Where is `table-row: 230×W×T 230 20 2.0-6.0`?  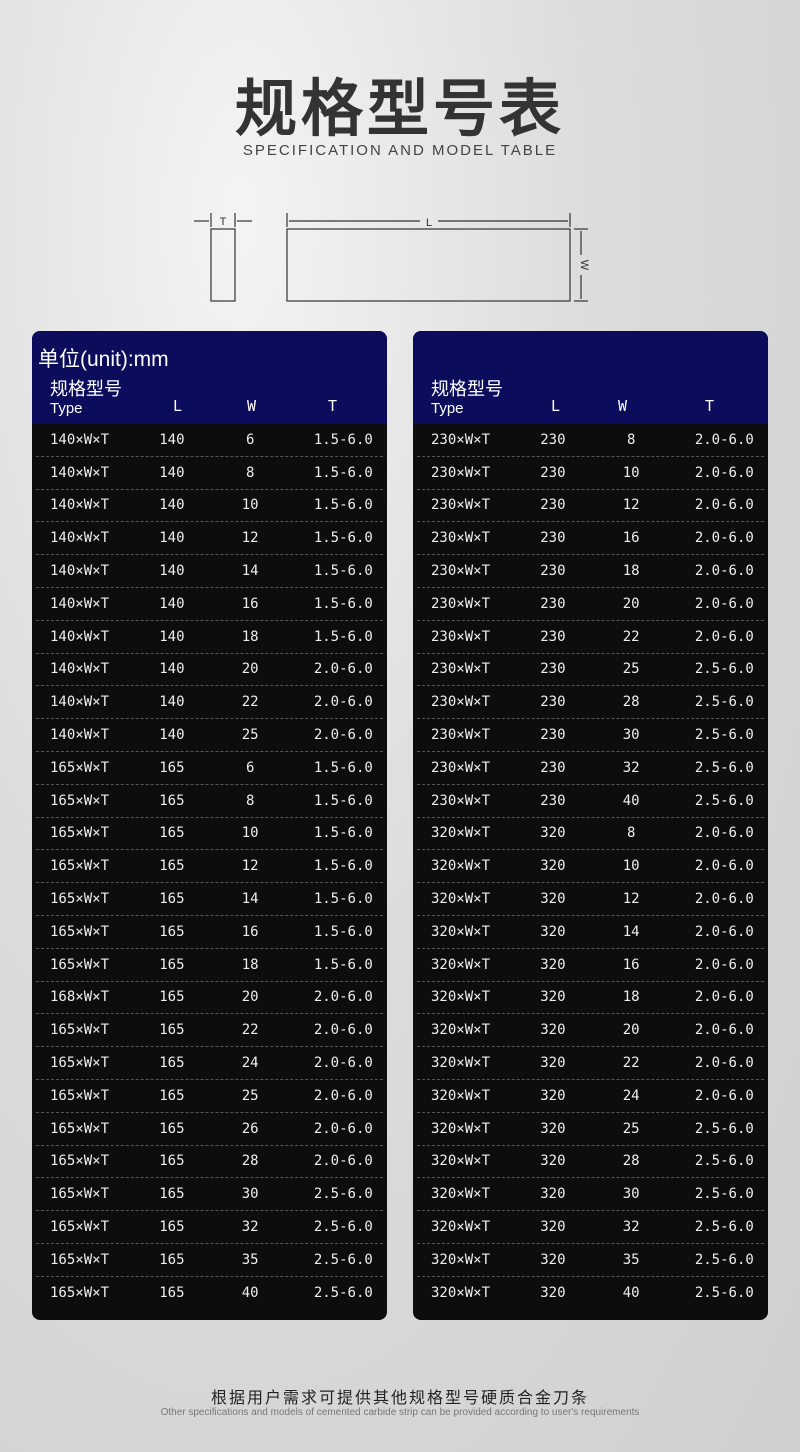
table-row: 230×W×T 230 20 2.0-6.0 is located at coordinates (590, 604).